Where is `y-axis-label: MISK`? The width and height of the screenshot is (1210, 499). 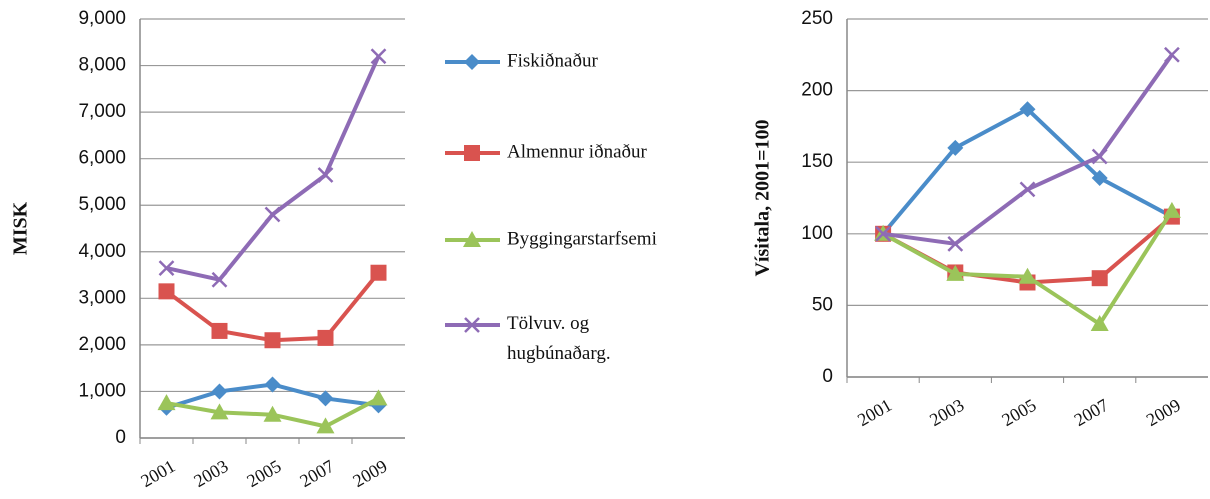 y-axis-label: MISK is located at coordinates (21, 228).